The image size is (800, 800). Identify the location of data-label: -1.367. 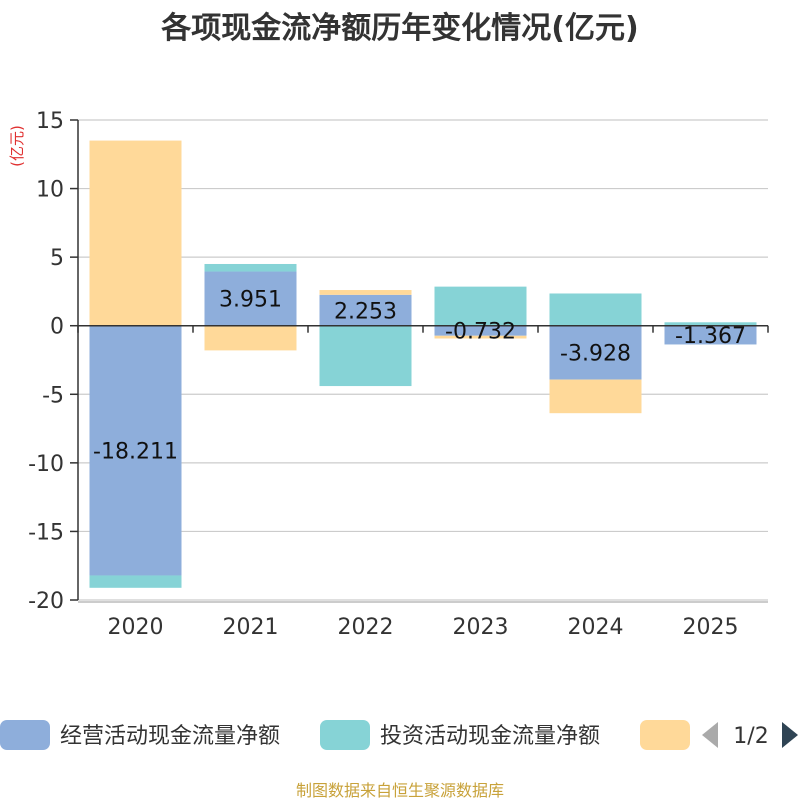
(710, 336).